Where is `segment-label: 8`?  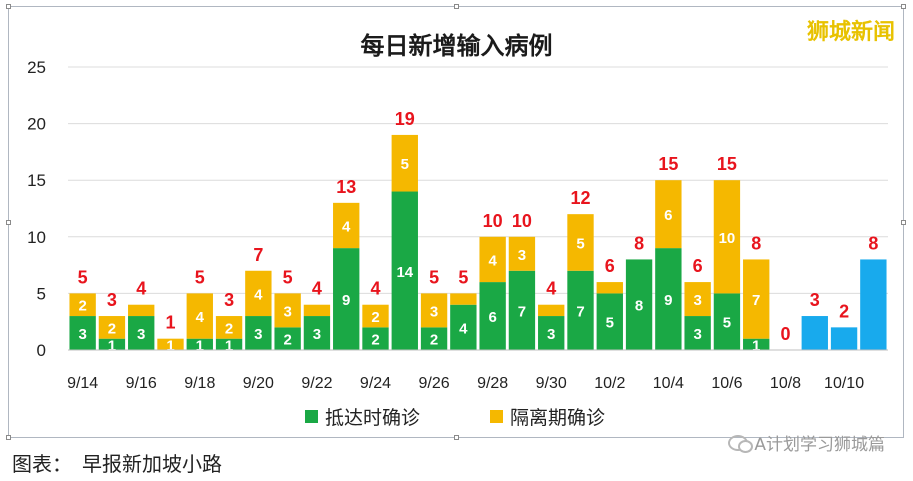
segment-label: 8 is located at coordinates (639, 306).